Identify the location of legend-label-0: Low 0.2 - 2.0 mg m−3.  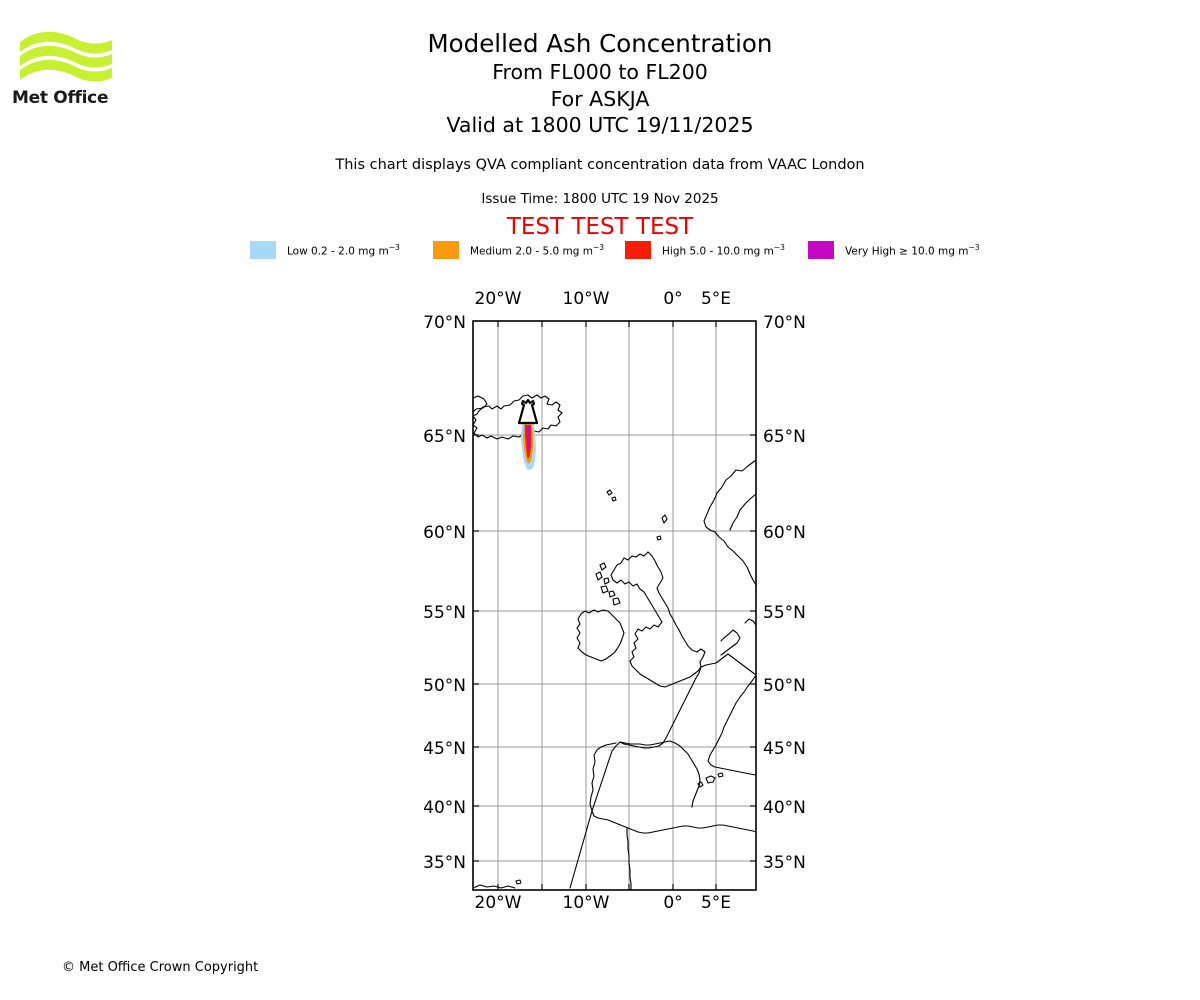
(343, 250).